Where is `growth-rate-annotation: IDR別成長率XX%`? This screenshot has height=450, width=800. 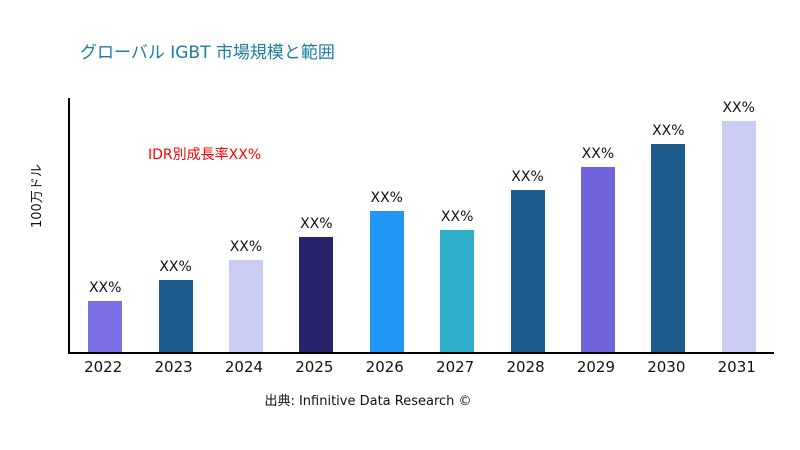
growth-rate-annotation: IDR別成長率XX% is located at coordinates (205, 155).